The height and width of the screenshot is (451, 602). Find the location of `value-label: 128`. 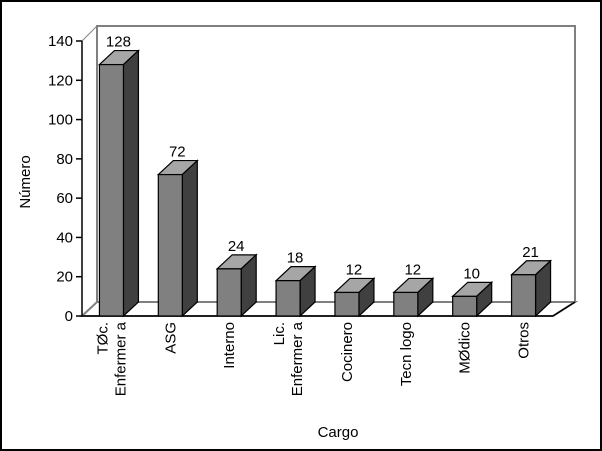

value-label: 128 is located at coordinates (118, 42).